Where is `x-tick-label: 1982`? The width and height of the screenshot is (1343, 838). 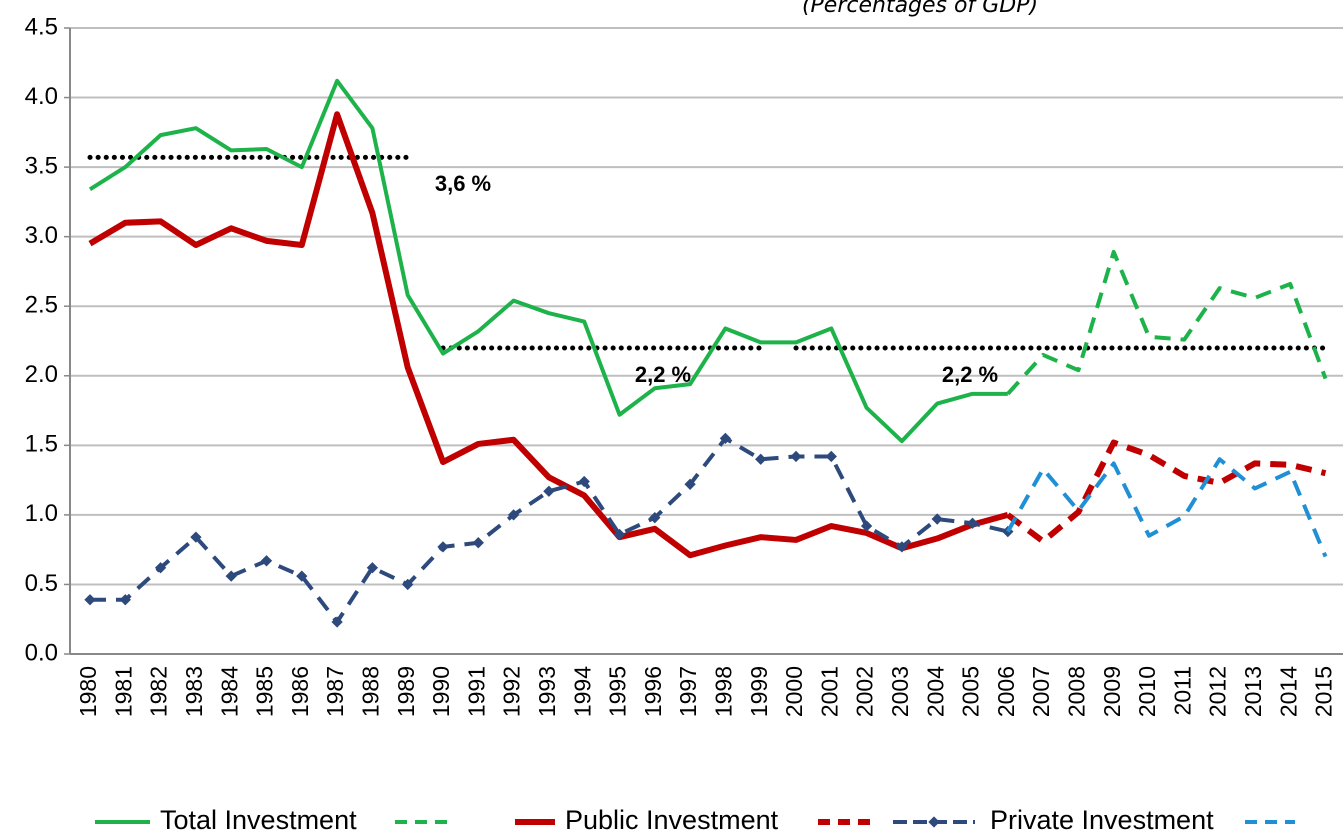
x-tick-label: 1982 is located at coordinates (159, 691).